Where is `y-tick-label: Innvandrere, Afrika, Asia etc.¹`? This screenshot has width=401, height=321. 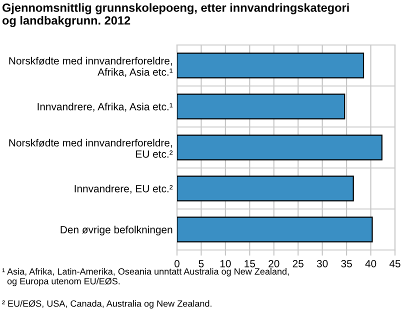 y-tick-label: Innvandrere, Afrika, Asia etc.¹ is located at coordinates (105, 107).